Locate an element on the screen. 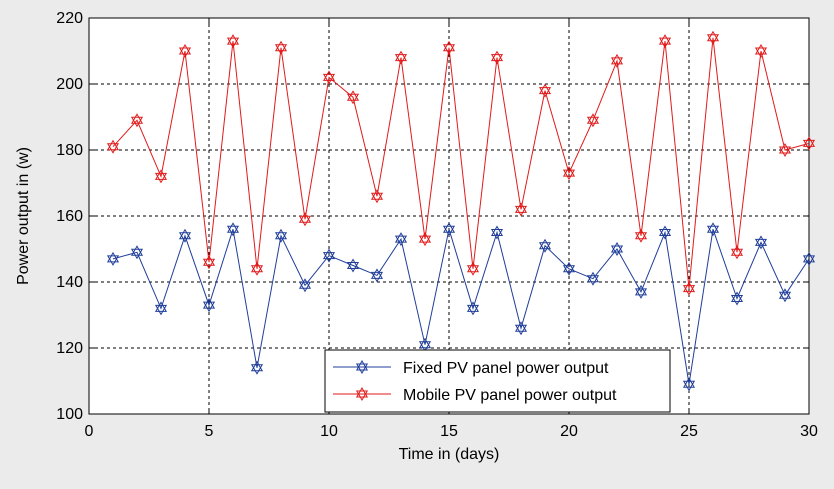 This screenshot has width=834, height=489. x-tick-label: 10 is located at coordinates (329, 431).